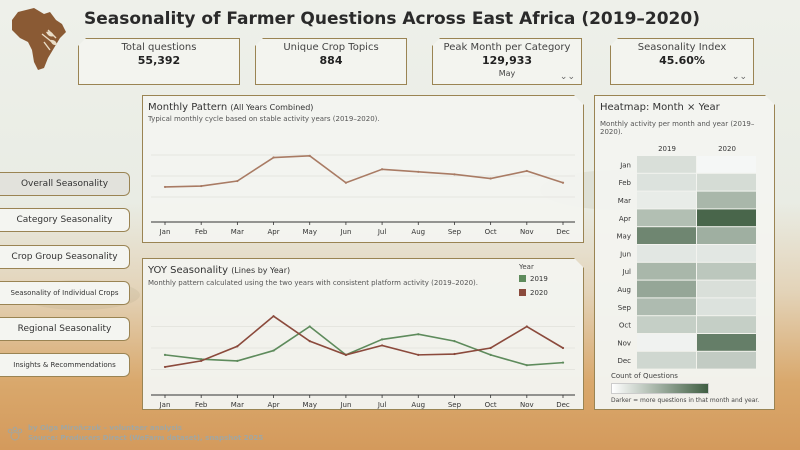  What do you see at coordinates (65, 329) in the screenshot?
I see `nav-regional-seasonality: Regional Seasonality` at bounding box center [65, 329].